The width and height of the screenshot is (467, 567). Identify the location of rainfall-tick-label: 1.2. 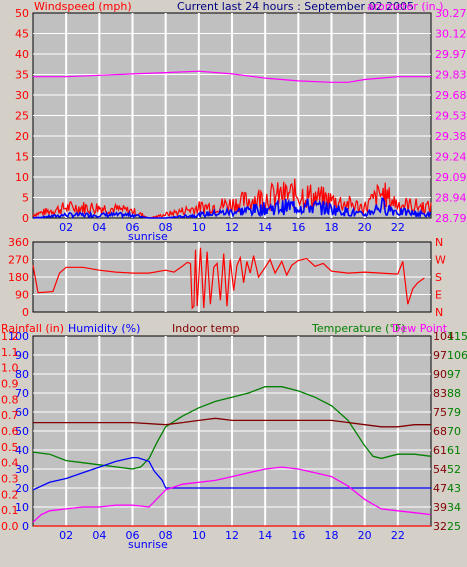
(10, 336).